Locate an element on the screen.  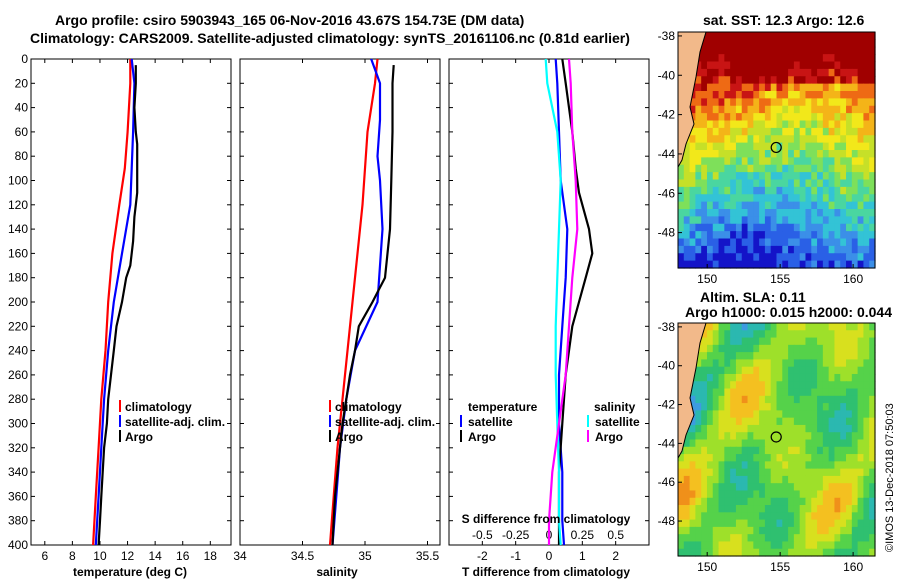
x-tick-label: 34 is located at coordinates (240, 556).